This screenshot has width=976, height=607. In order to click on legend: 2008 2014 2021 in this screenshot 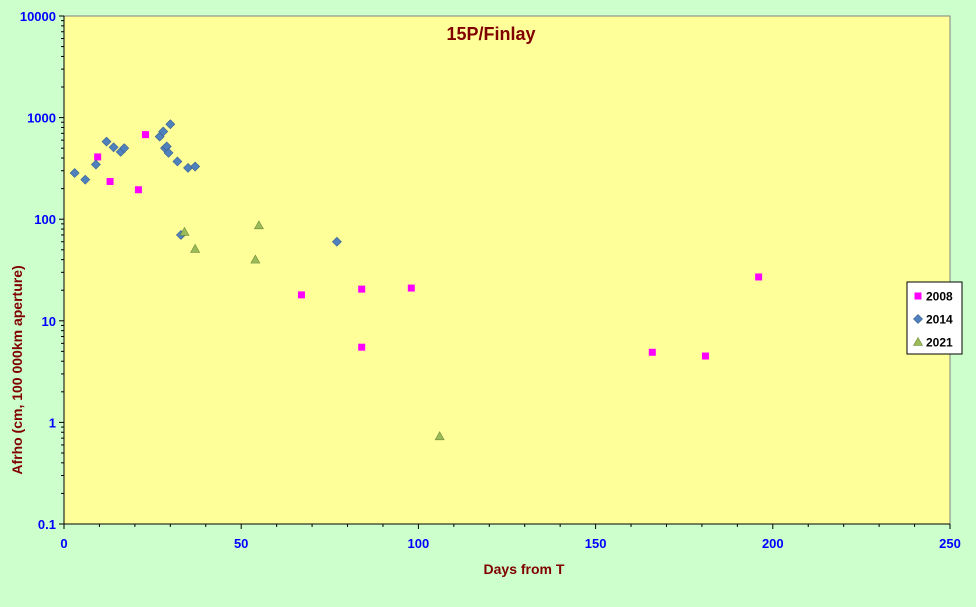, I will do `click(934, 318)`.